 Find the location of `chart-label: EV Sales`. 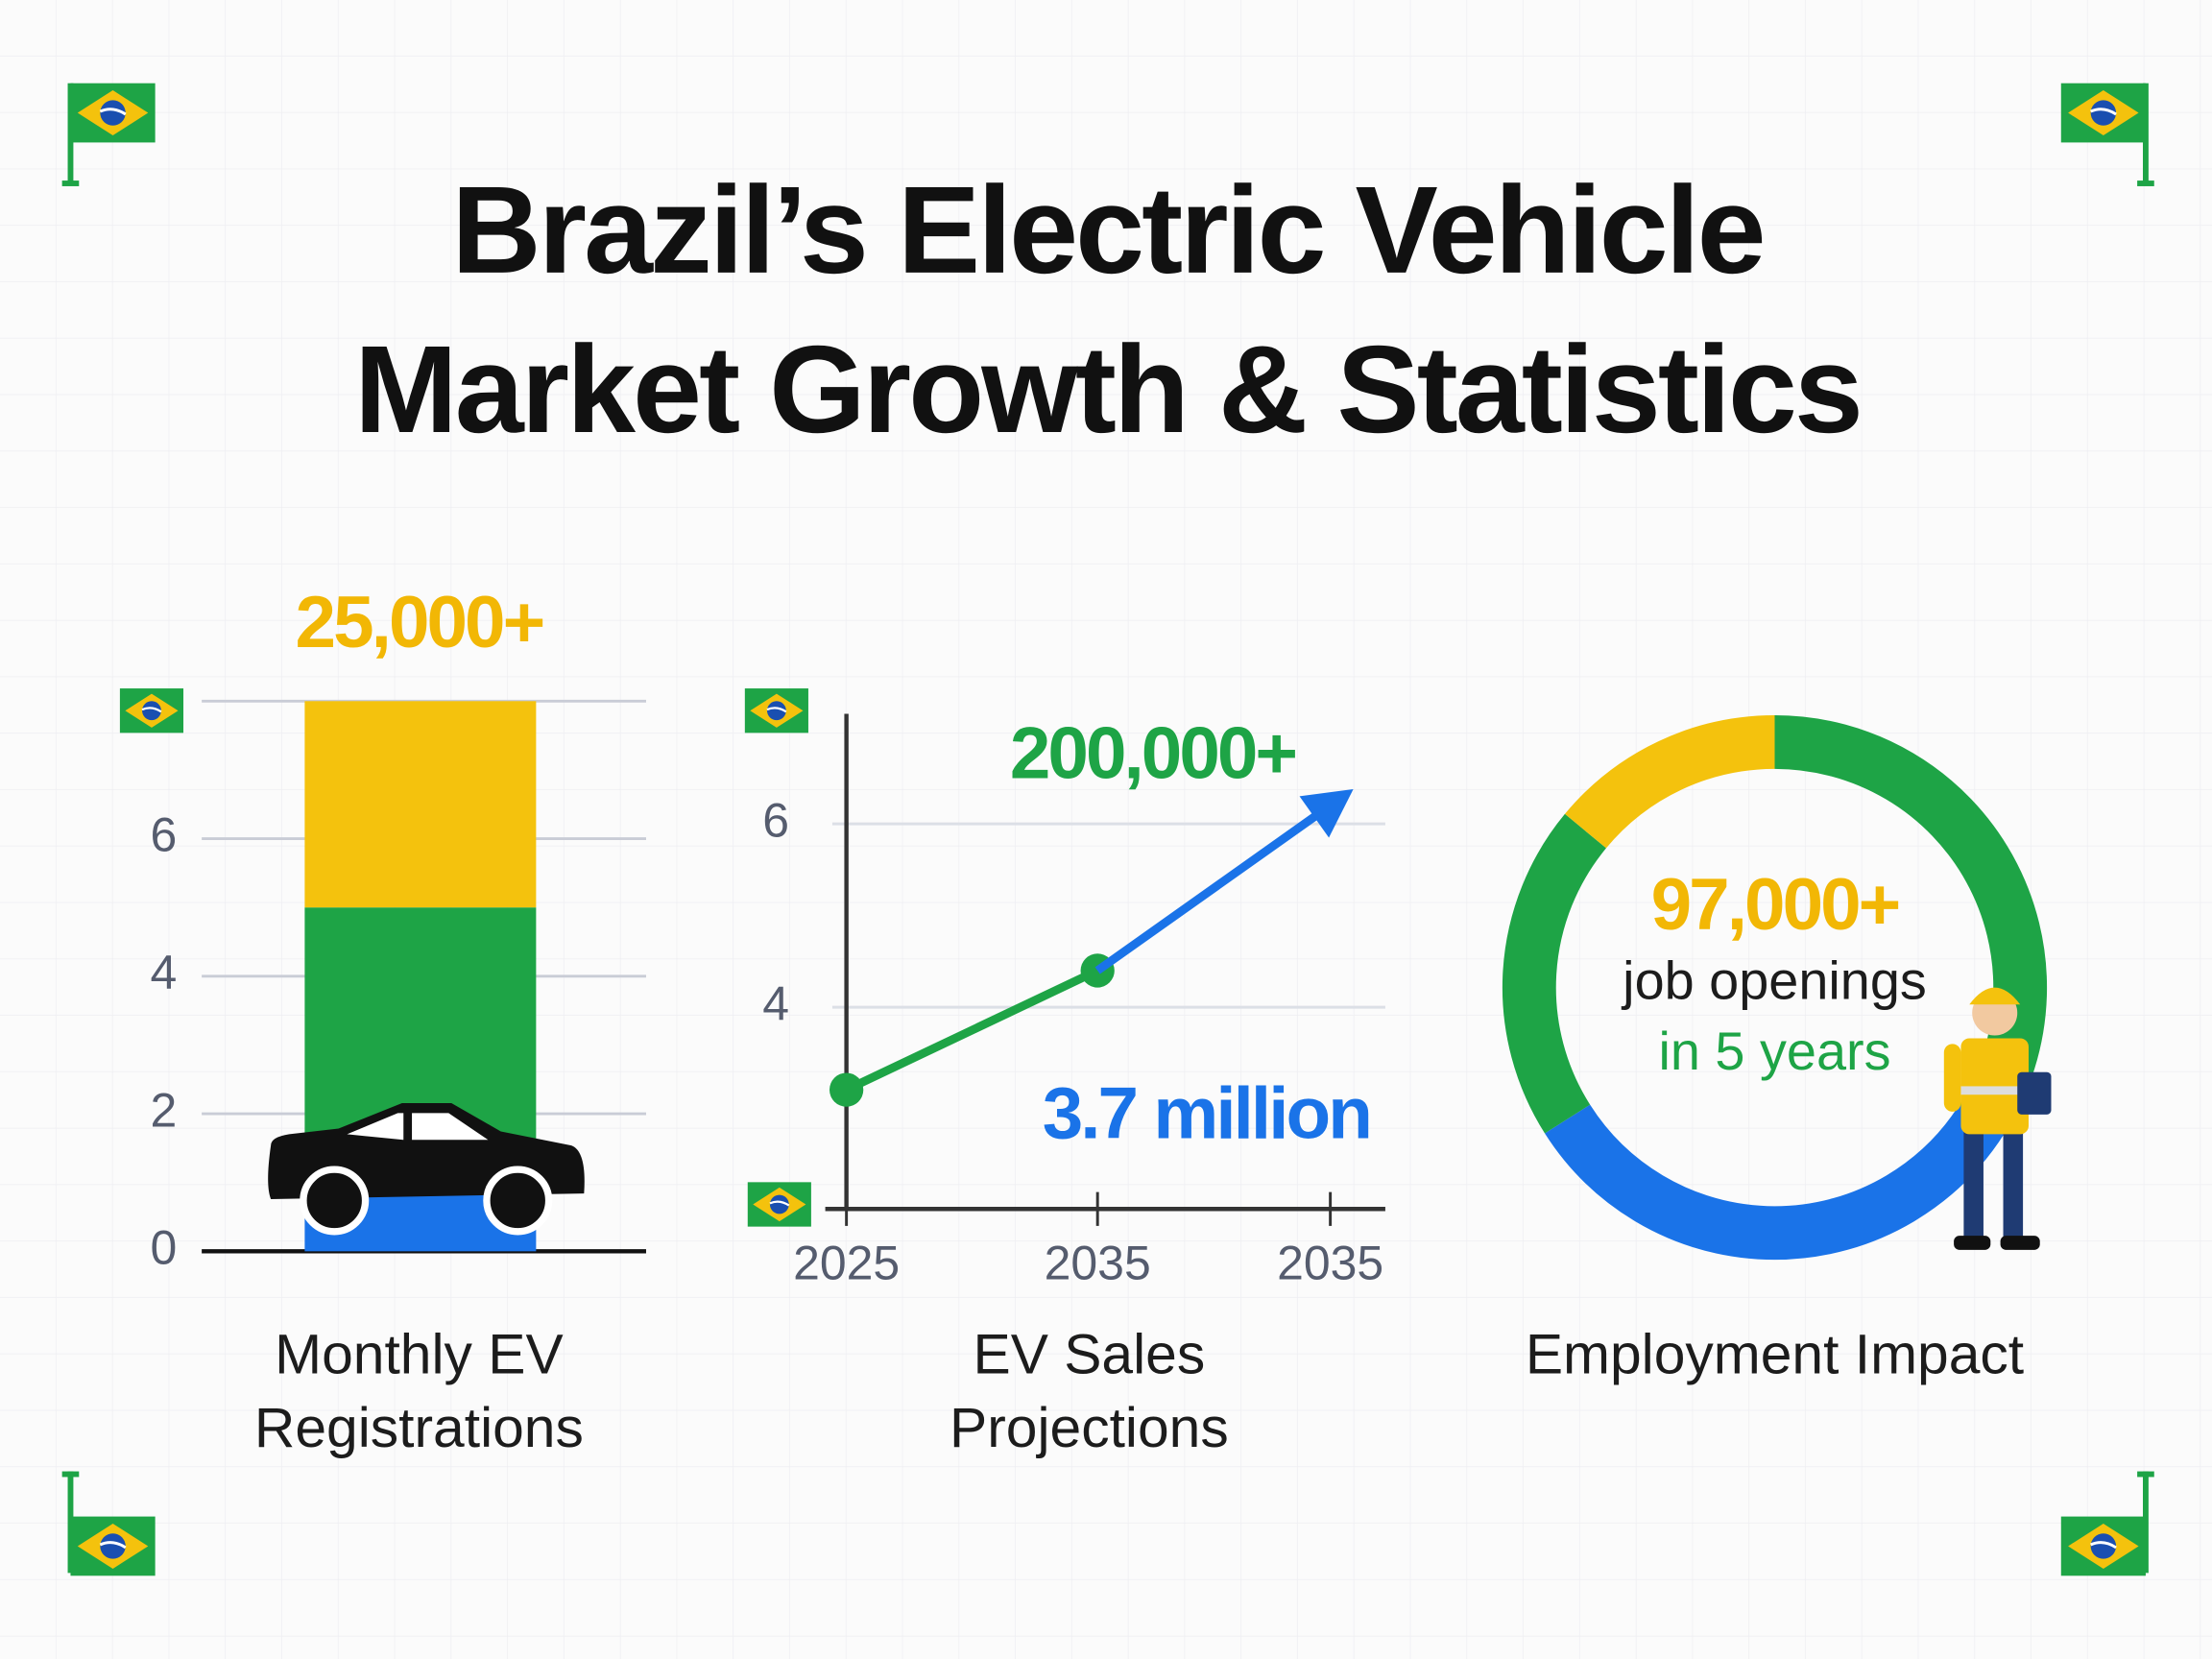

chart-label: EV Sales is located at coordinates (1090, 1355).